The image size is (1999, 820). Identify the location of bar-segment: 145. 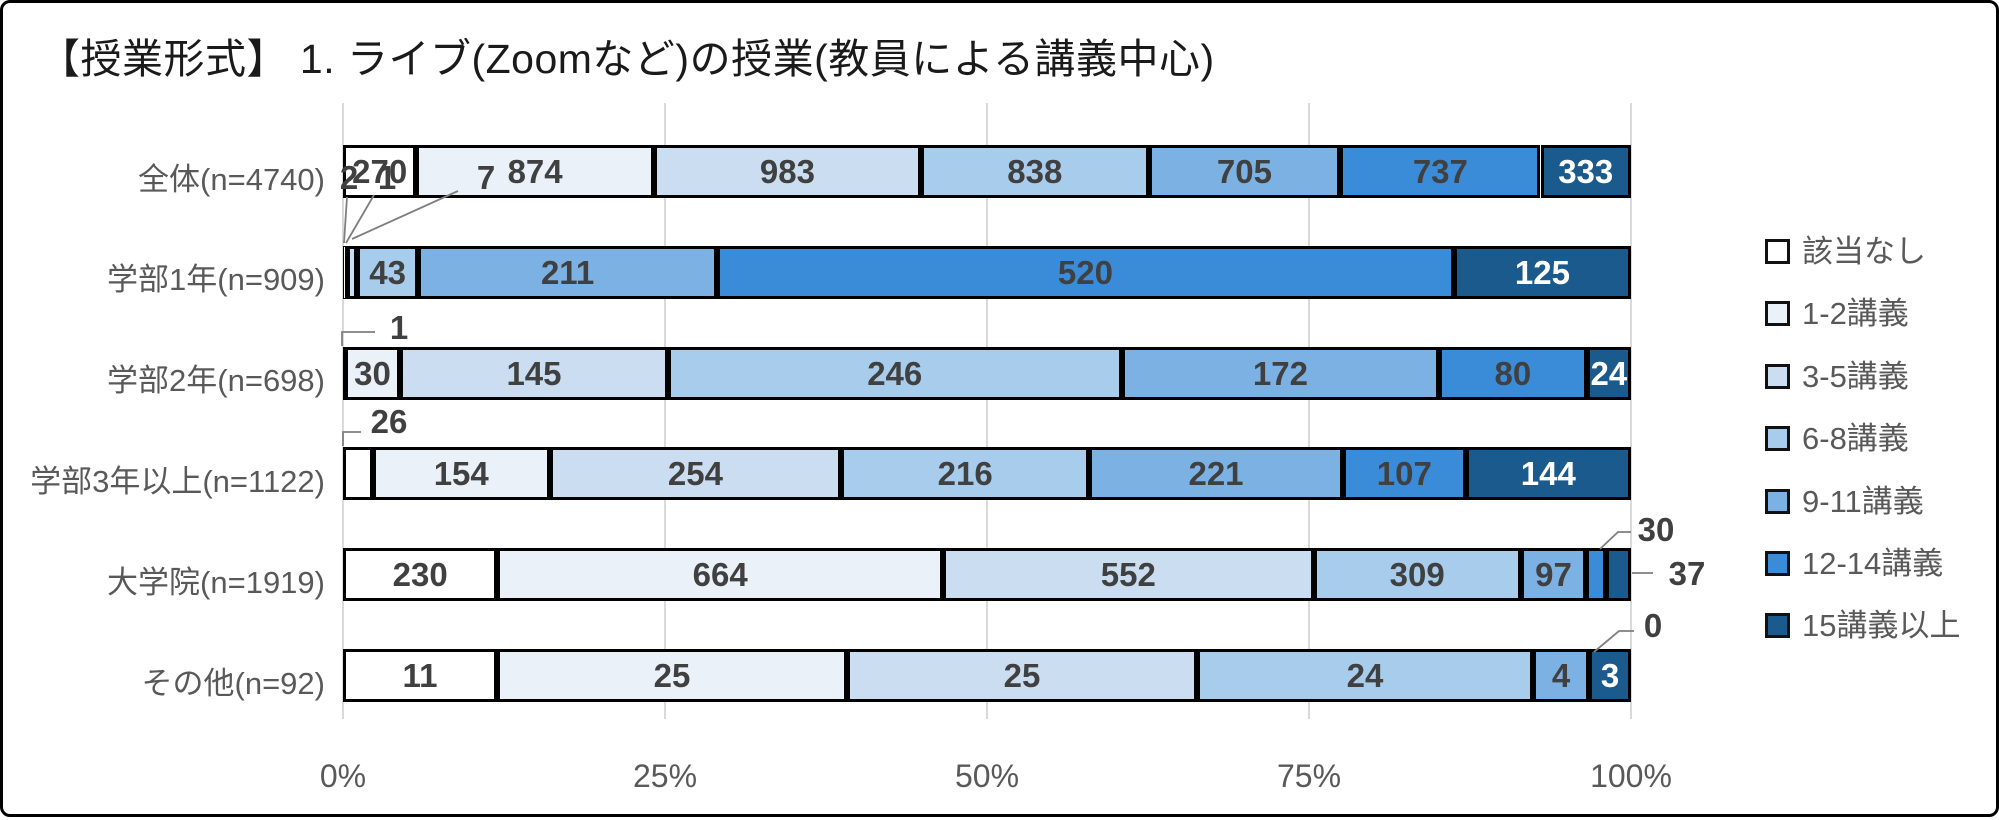
(534, 373).